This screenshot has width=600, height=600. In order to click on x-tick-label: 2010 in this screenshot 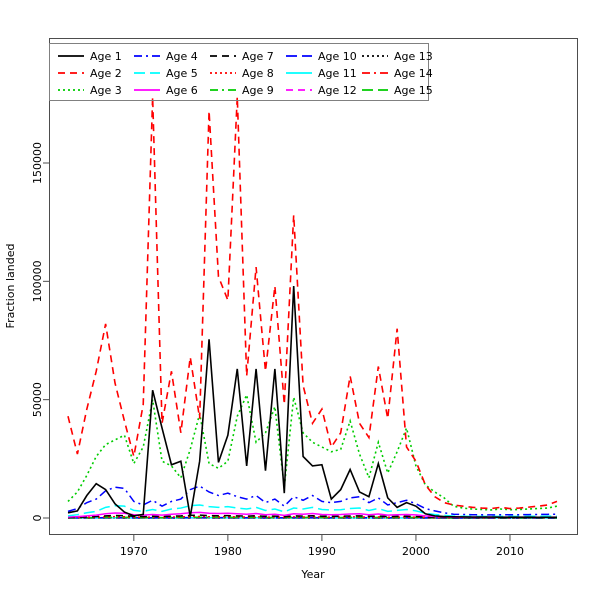, I will do `click(510, 551)`.